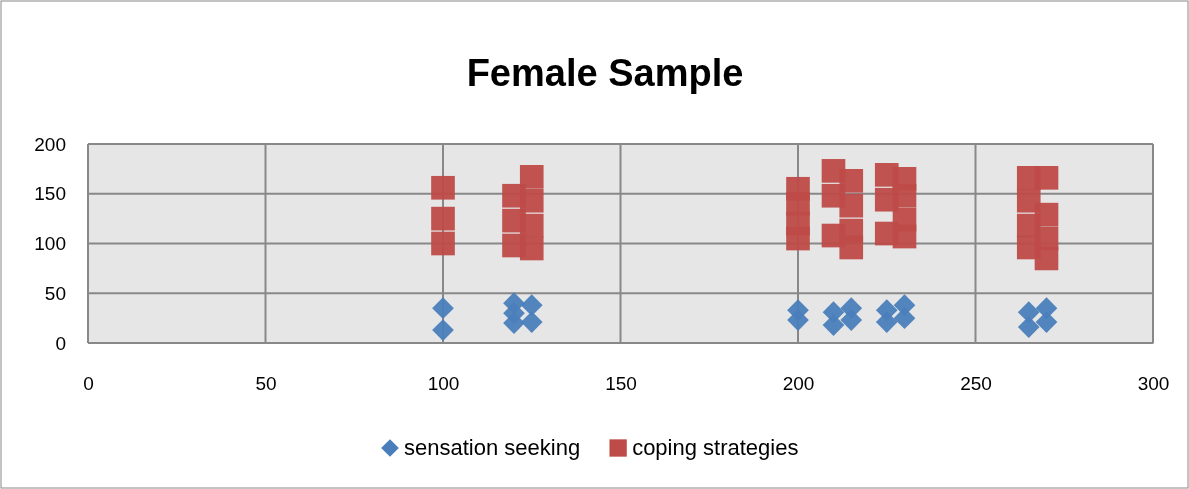 The width and height of the screenshot is (1189, 489). Describe the element at coordinates (621, 384) in the screenshot. I see `x-tick-label: 150` at that location.